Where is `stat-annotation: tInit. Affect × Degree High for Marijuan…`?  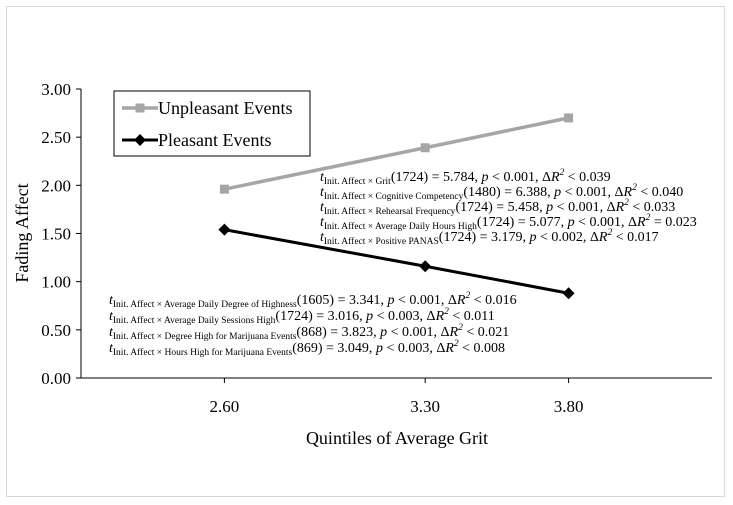 stat-annotation: tInit. Affect × Degree High for Marijuan… is located at coordinates (309, 332).